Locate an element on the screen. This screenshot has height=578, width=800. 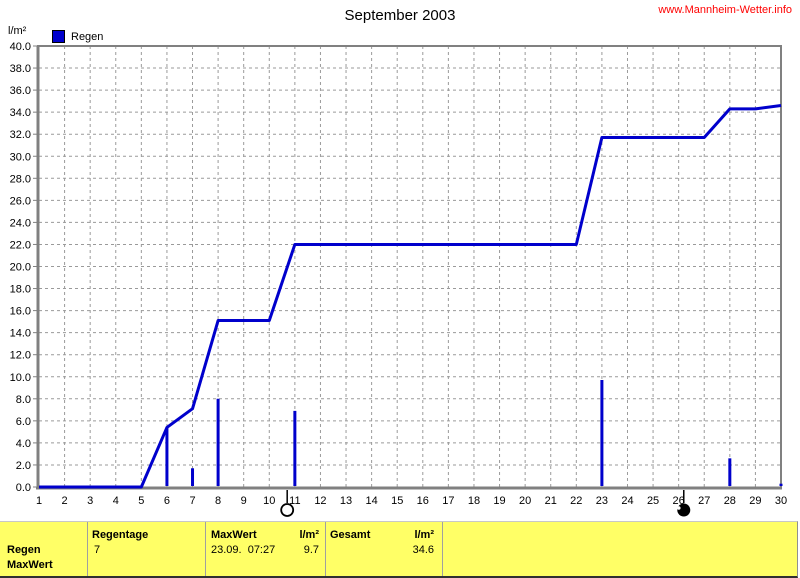
y-tick-label: 8.0 is located at coordinates (23, 400).